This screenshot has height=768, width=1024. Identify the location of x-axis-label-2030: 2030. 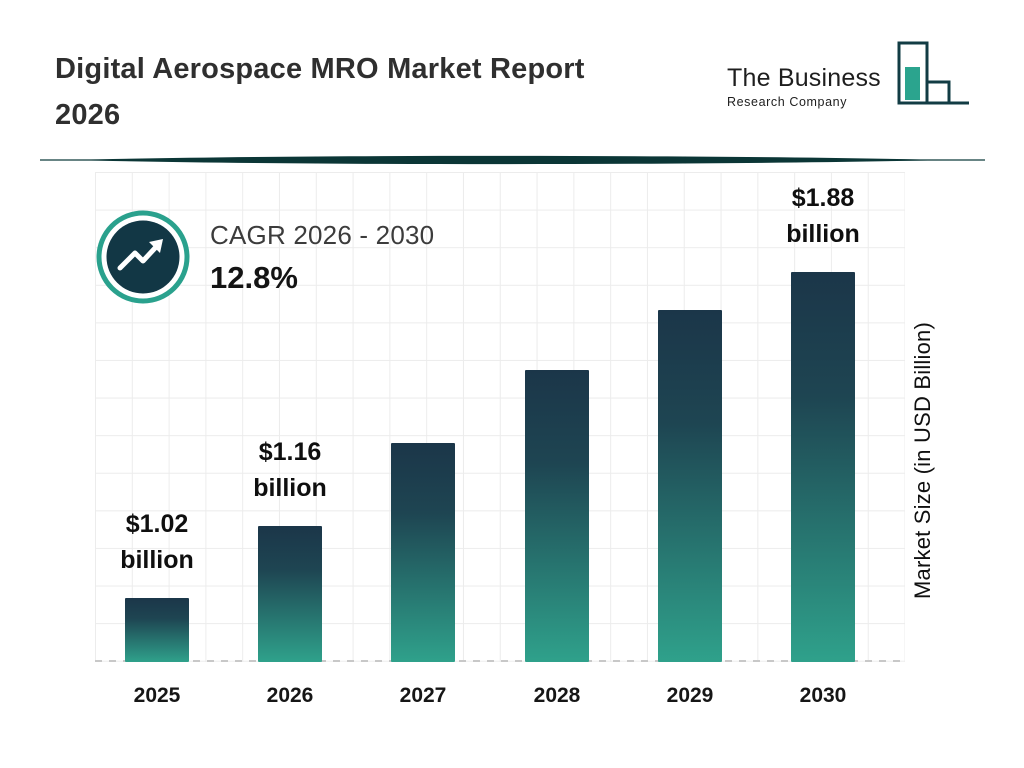
(823, 695).